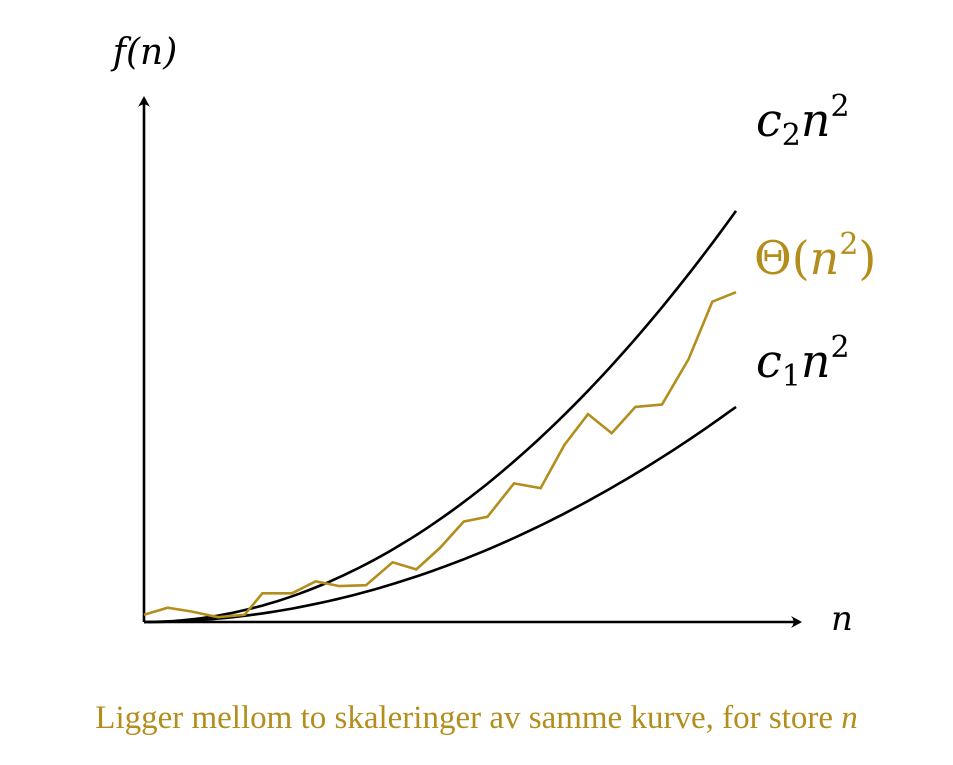 The image size is (953, 765). What do you see at coordinates (848, 244) in the screenshot?
I see `label-theta-exp: 2` at bounding box center [848, 244].